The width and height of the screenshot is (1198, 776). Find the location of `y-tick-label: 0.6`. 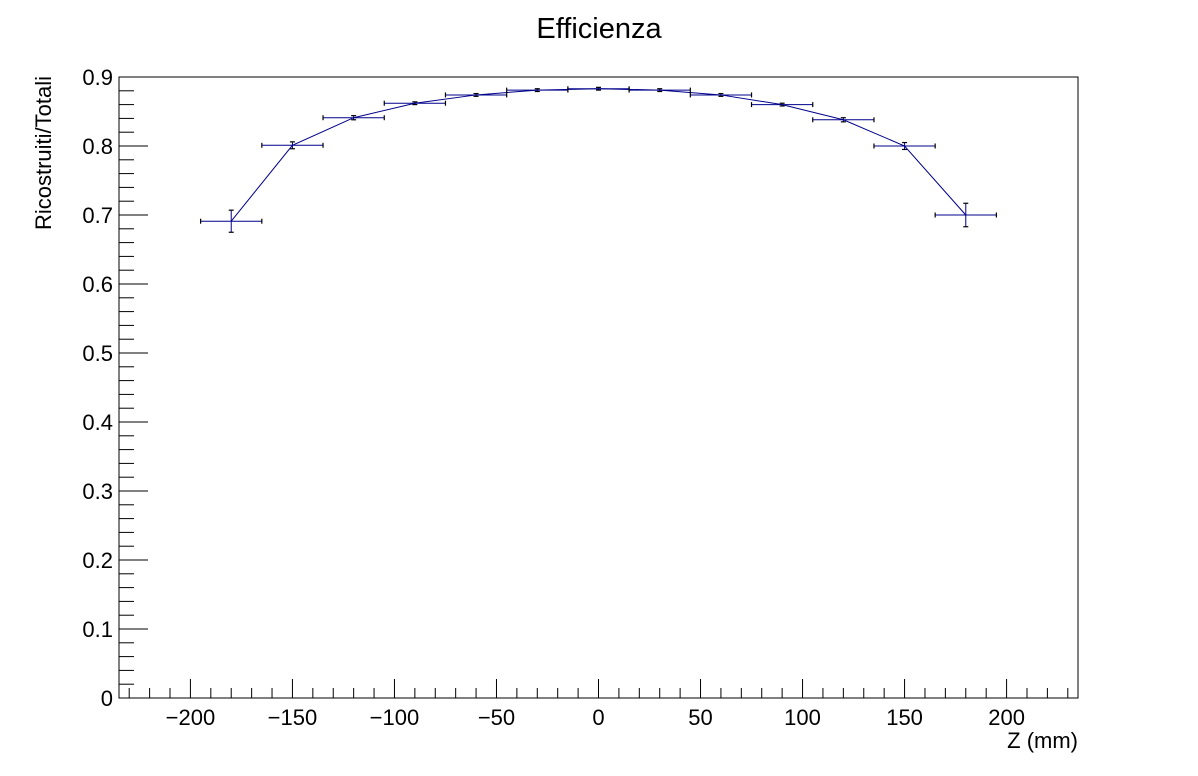

y-tick-label: 0.6 is located at coordinates (97, 284).